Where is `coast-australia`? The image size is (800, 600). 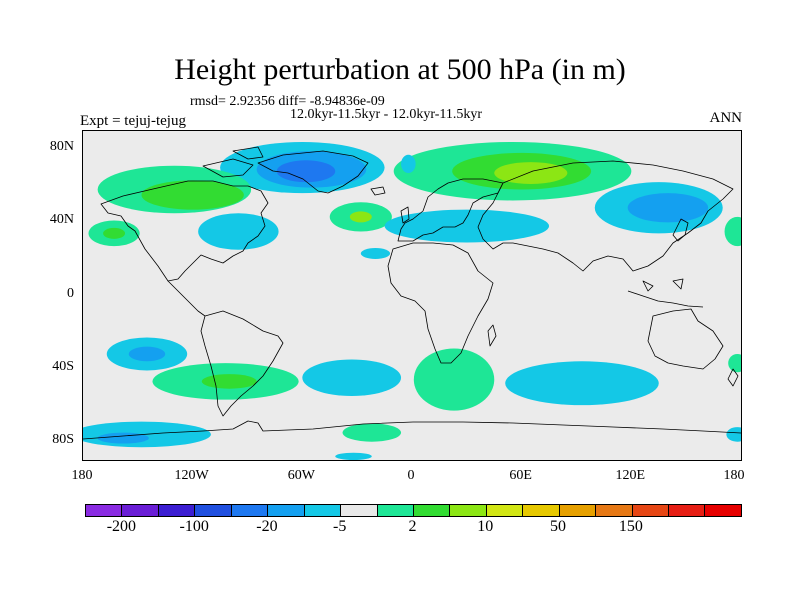
coast-australia is located at coordinates (685, 339).